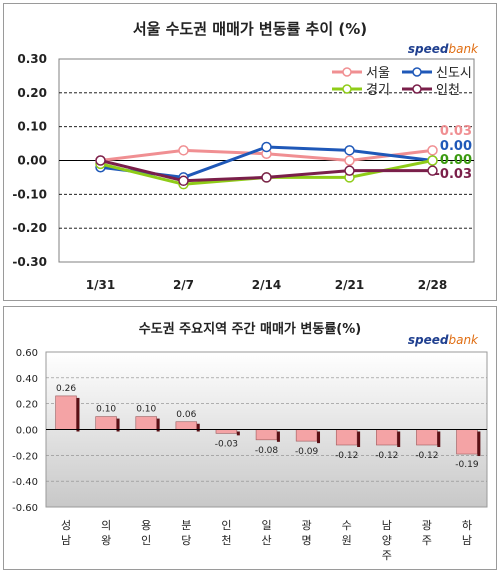  I want to click on y-tick-label: 0.60, so click(27, 353).